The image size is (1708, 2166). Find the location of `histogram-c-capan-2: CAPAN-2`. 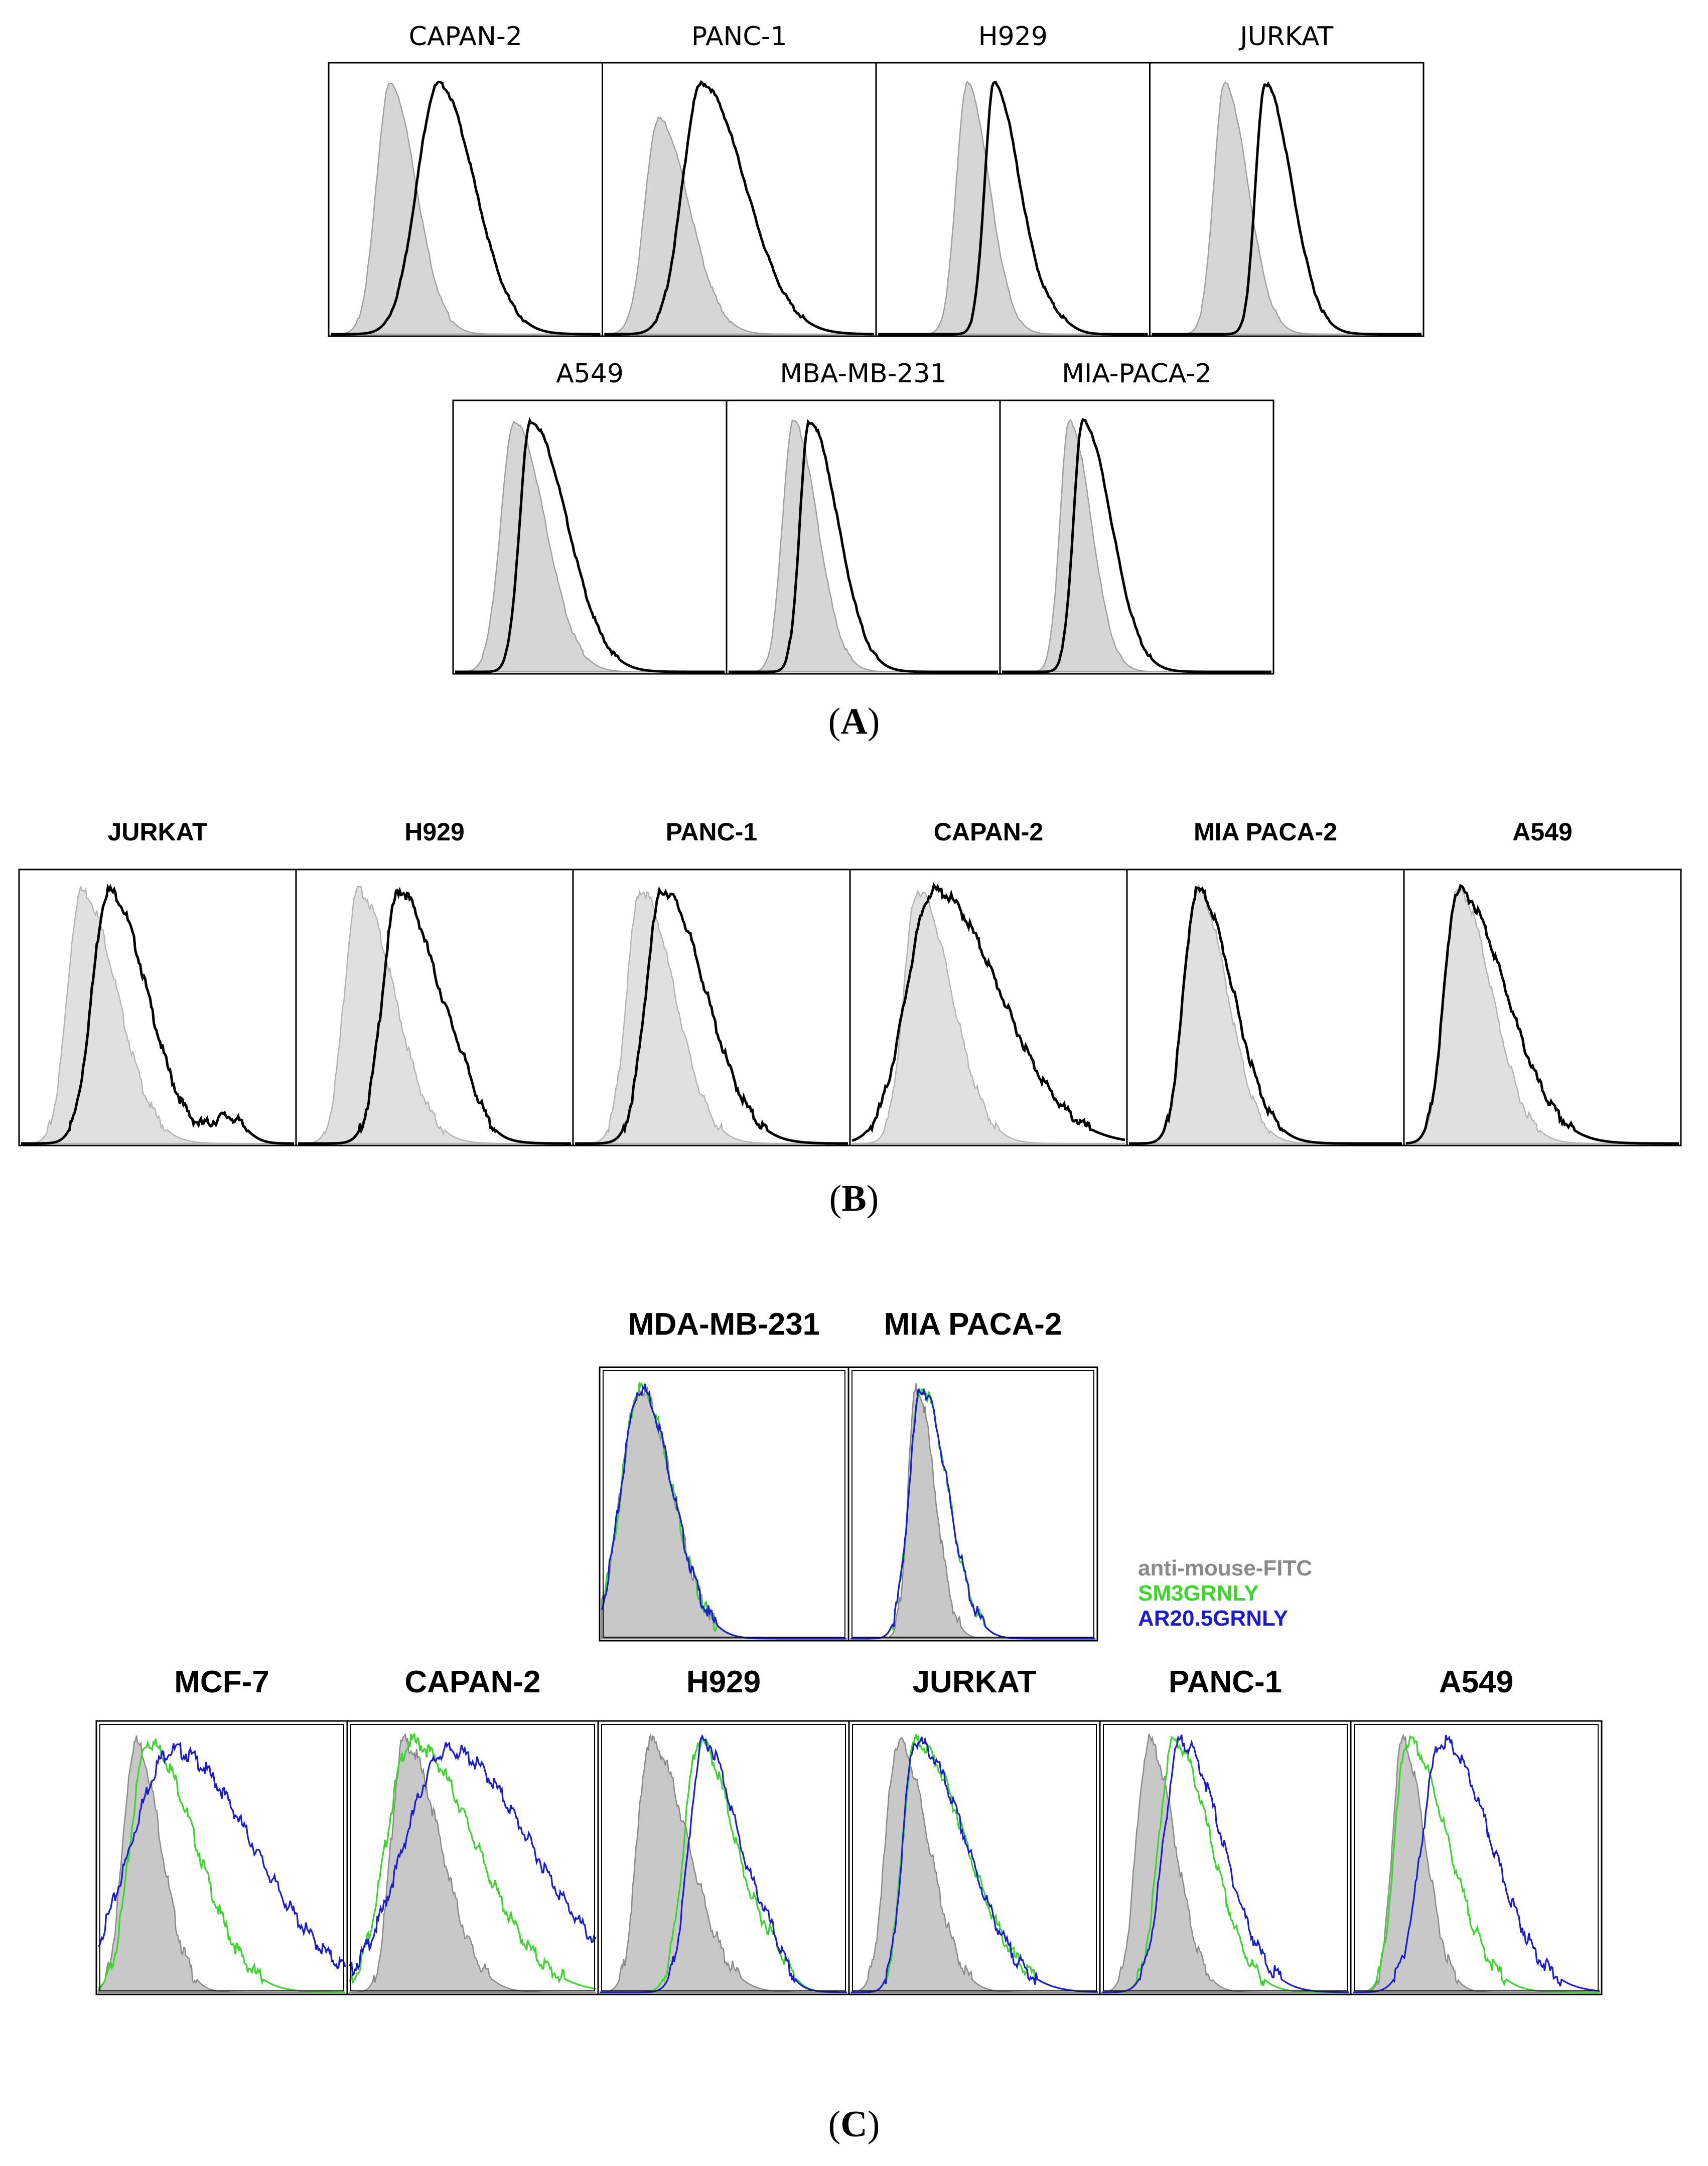

histogram-c-capan-2: CAPAN-2 is located at coordinates (472, 1830).